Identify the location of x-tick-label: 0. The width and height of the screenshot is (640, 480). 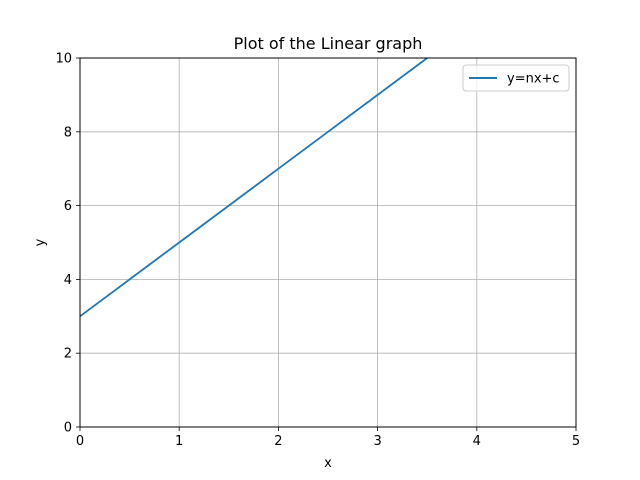
(80, 441).